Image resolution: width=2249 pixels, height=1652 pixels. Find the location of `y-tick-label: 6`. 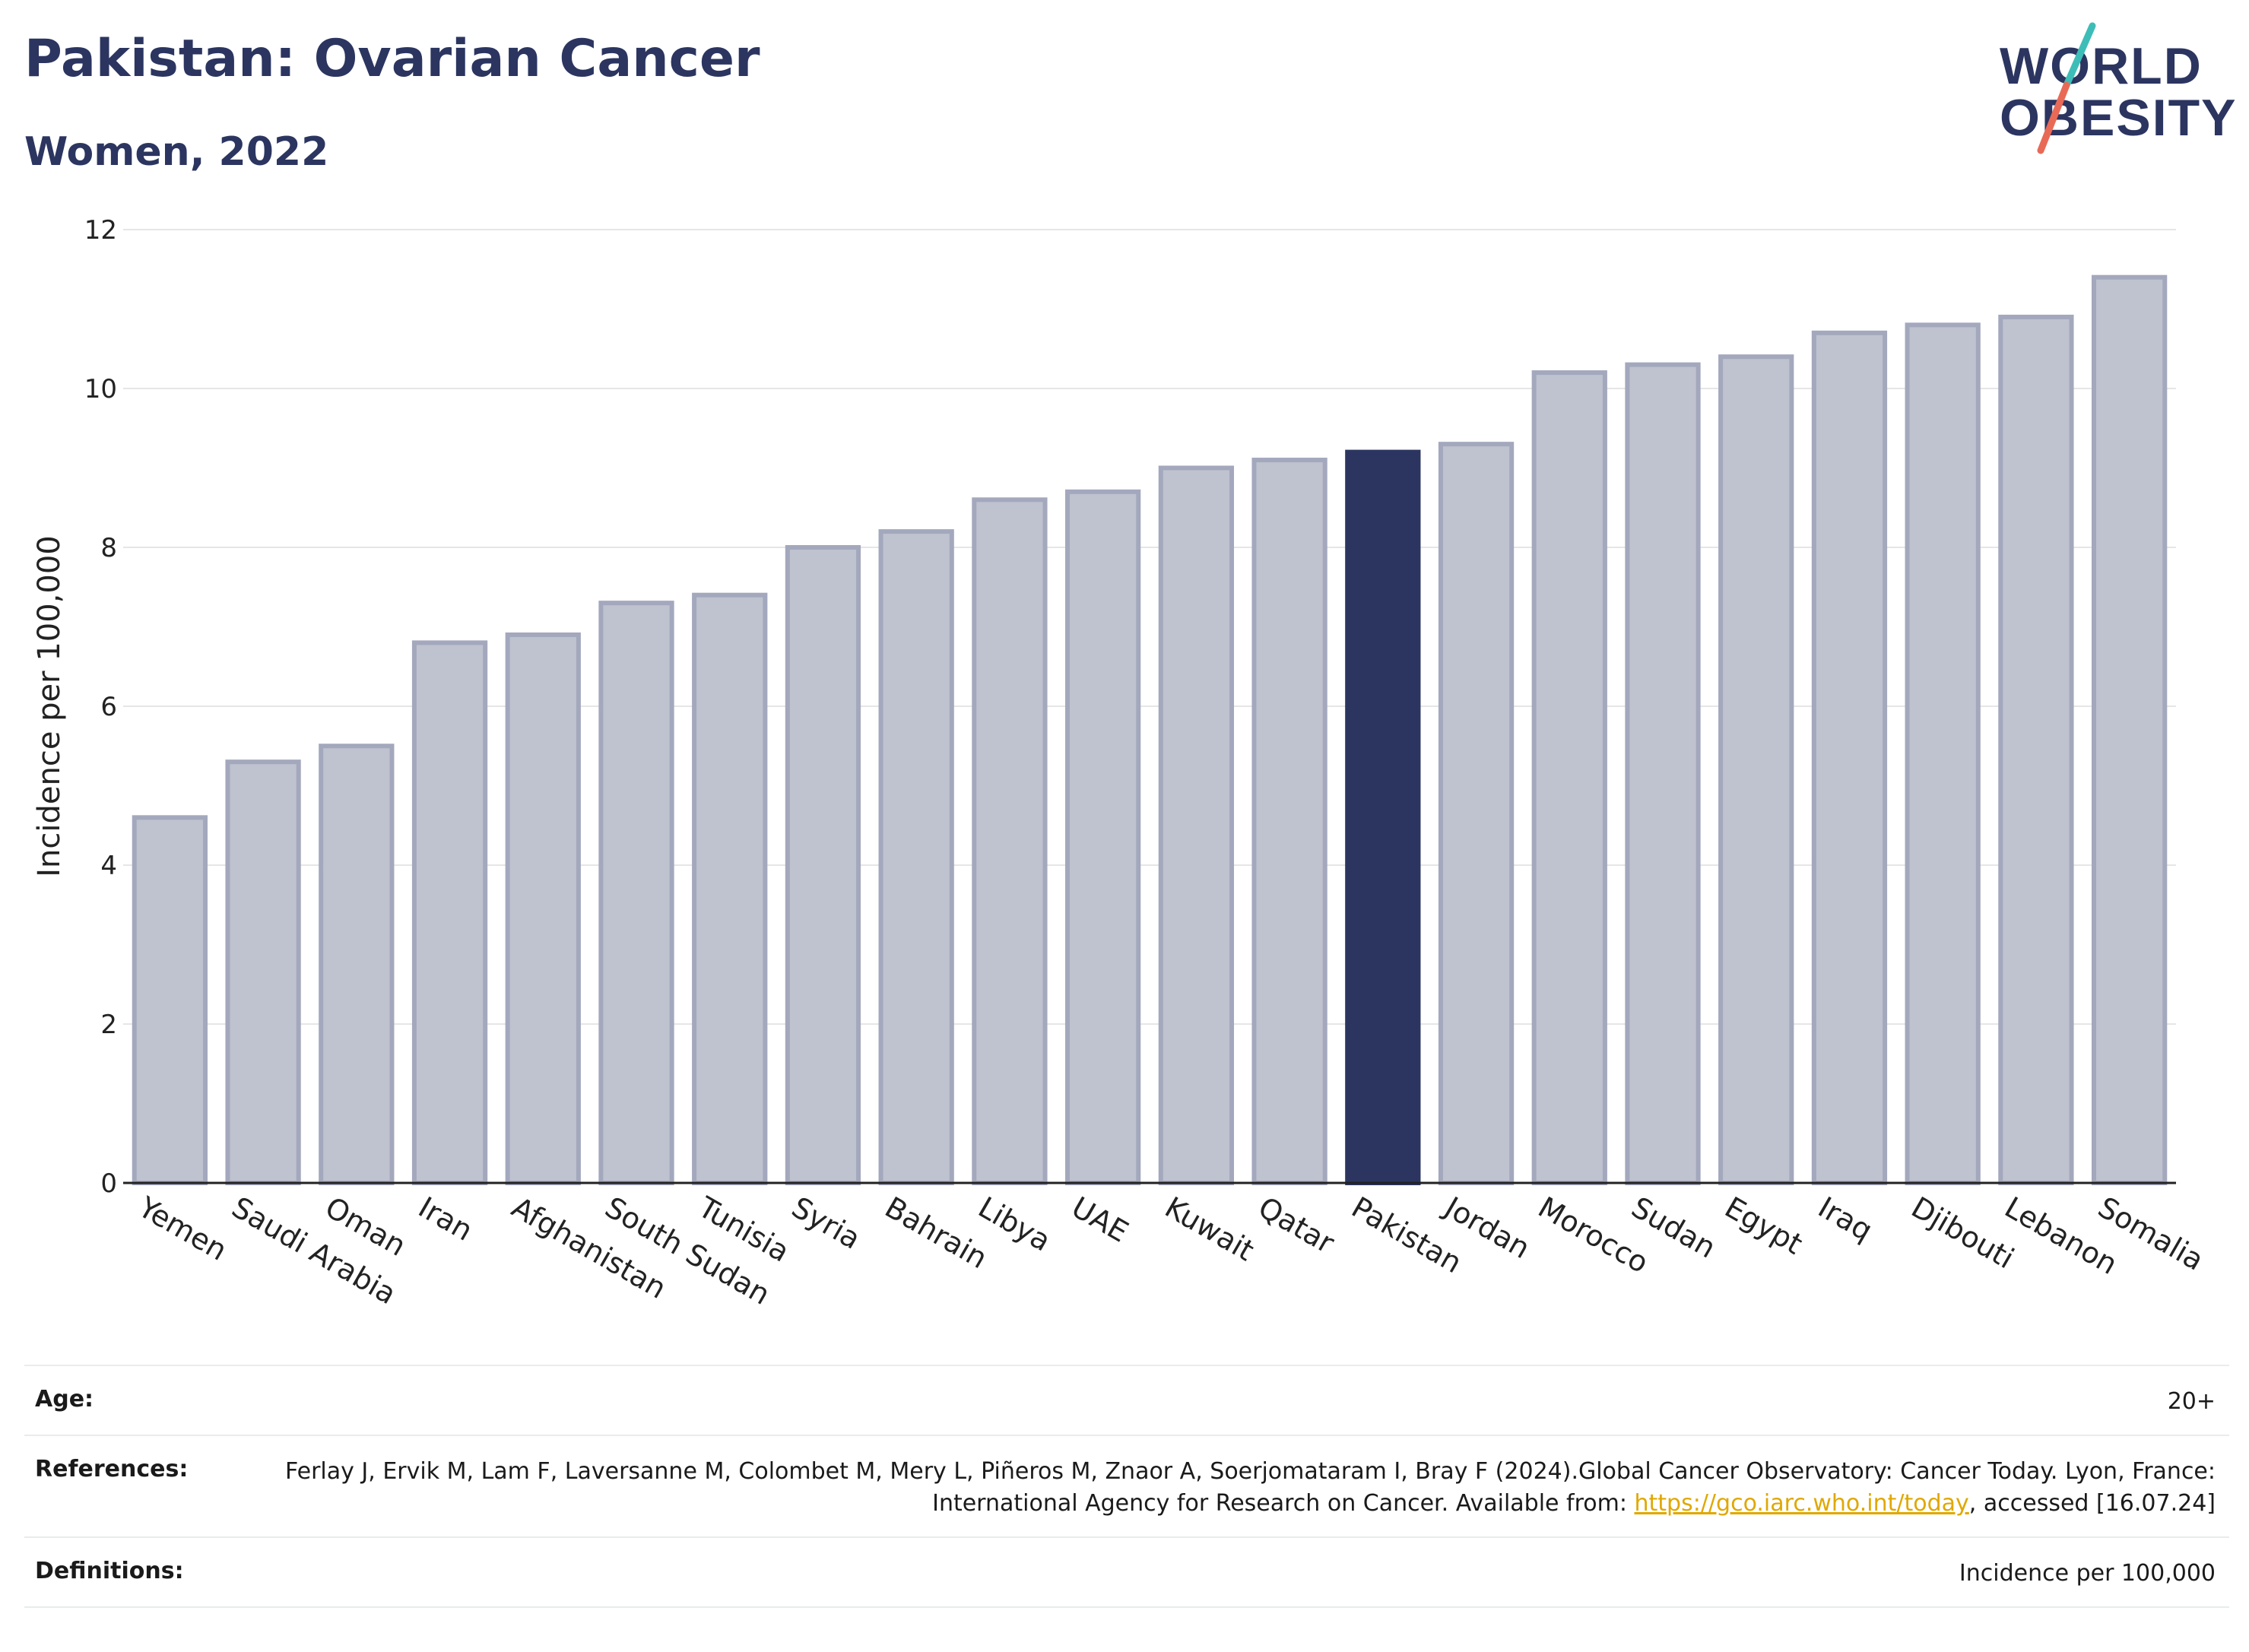

y-tick-label: 6 is located at coordinates (108, 707).